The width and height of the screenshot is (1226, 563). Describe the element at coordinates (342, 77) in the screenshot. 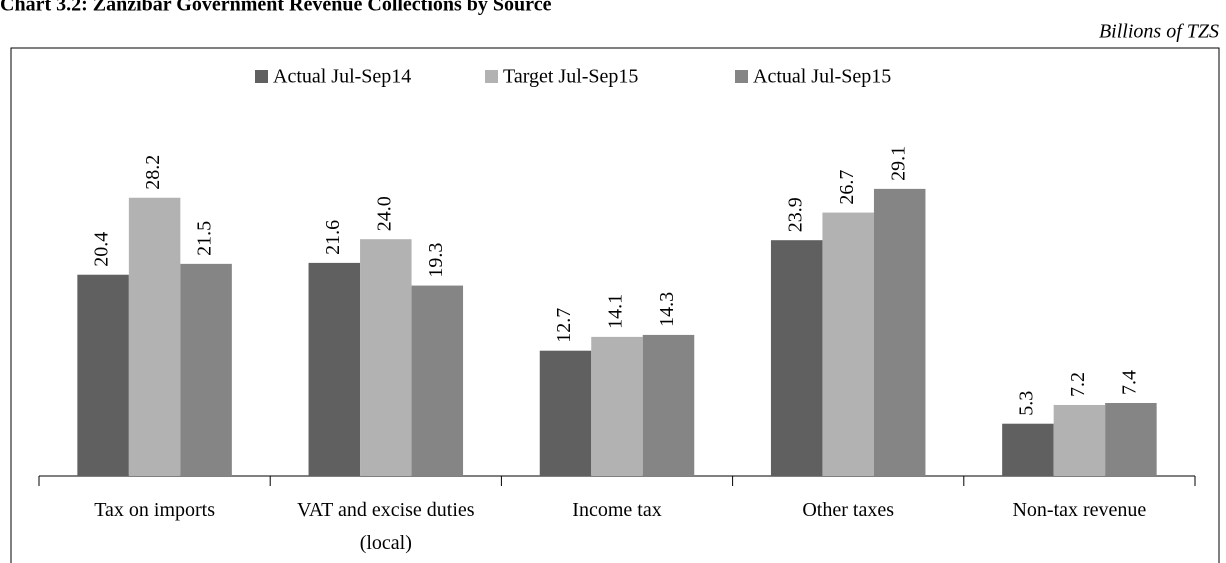

I see `legend-label: Actual Jul-Sep14` at that location.